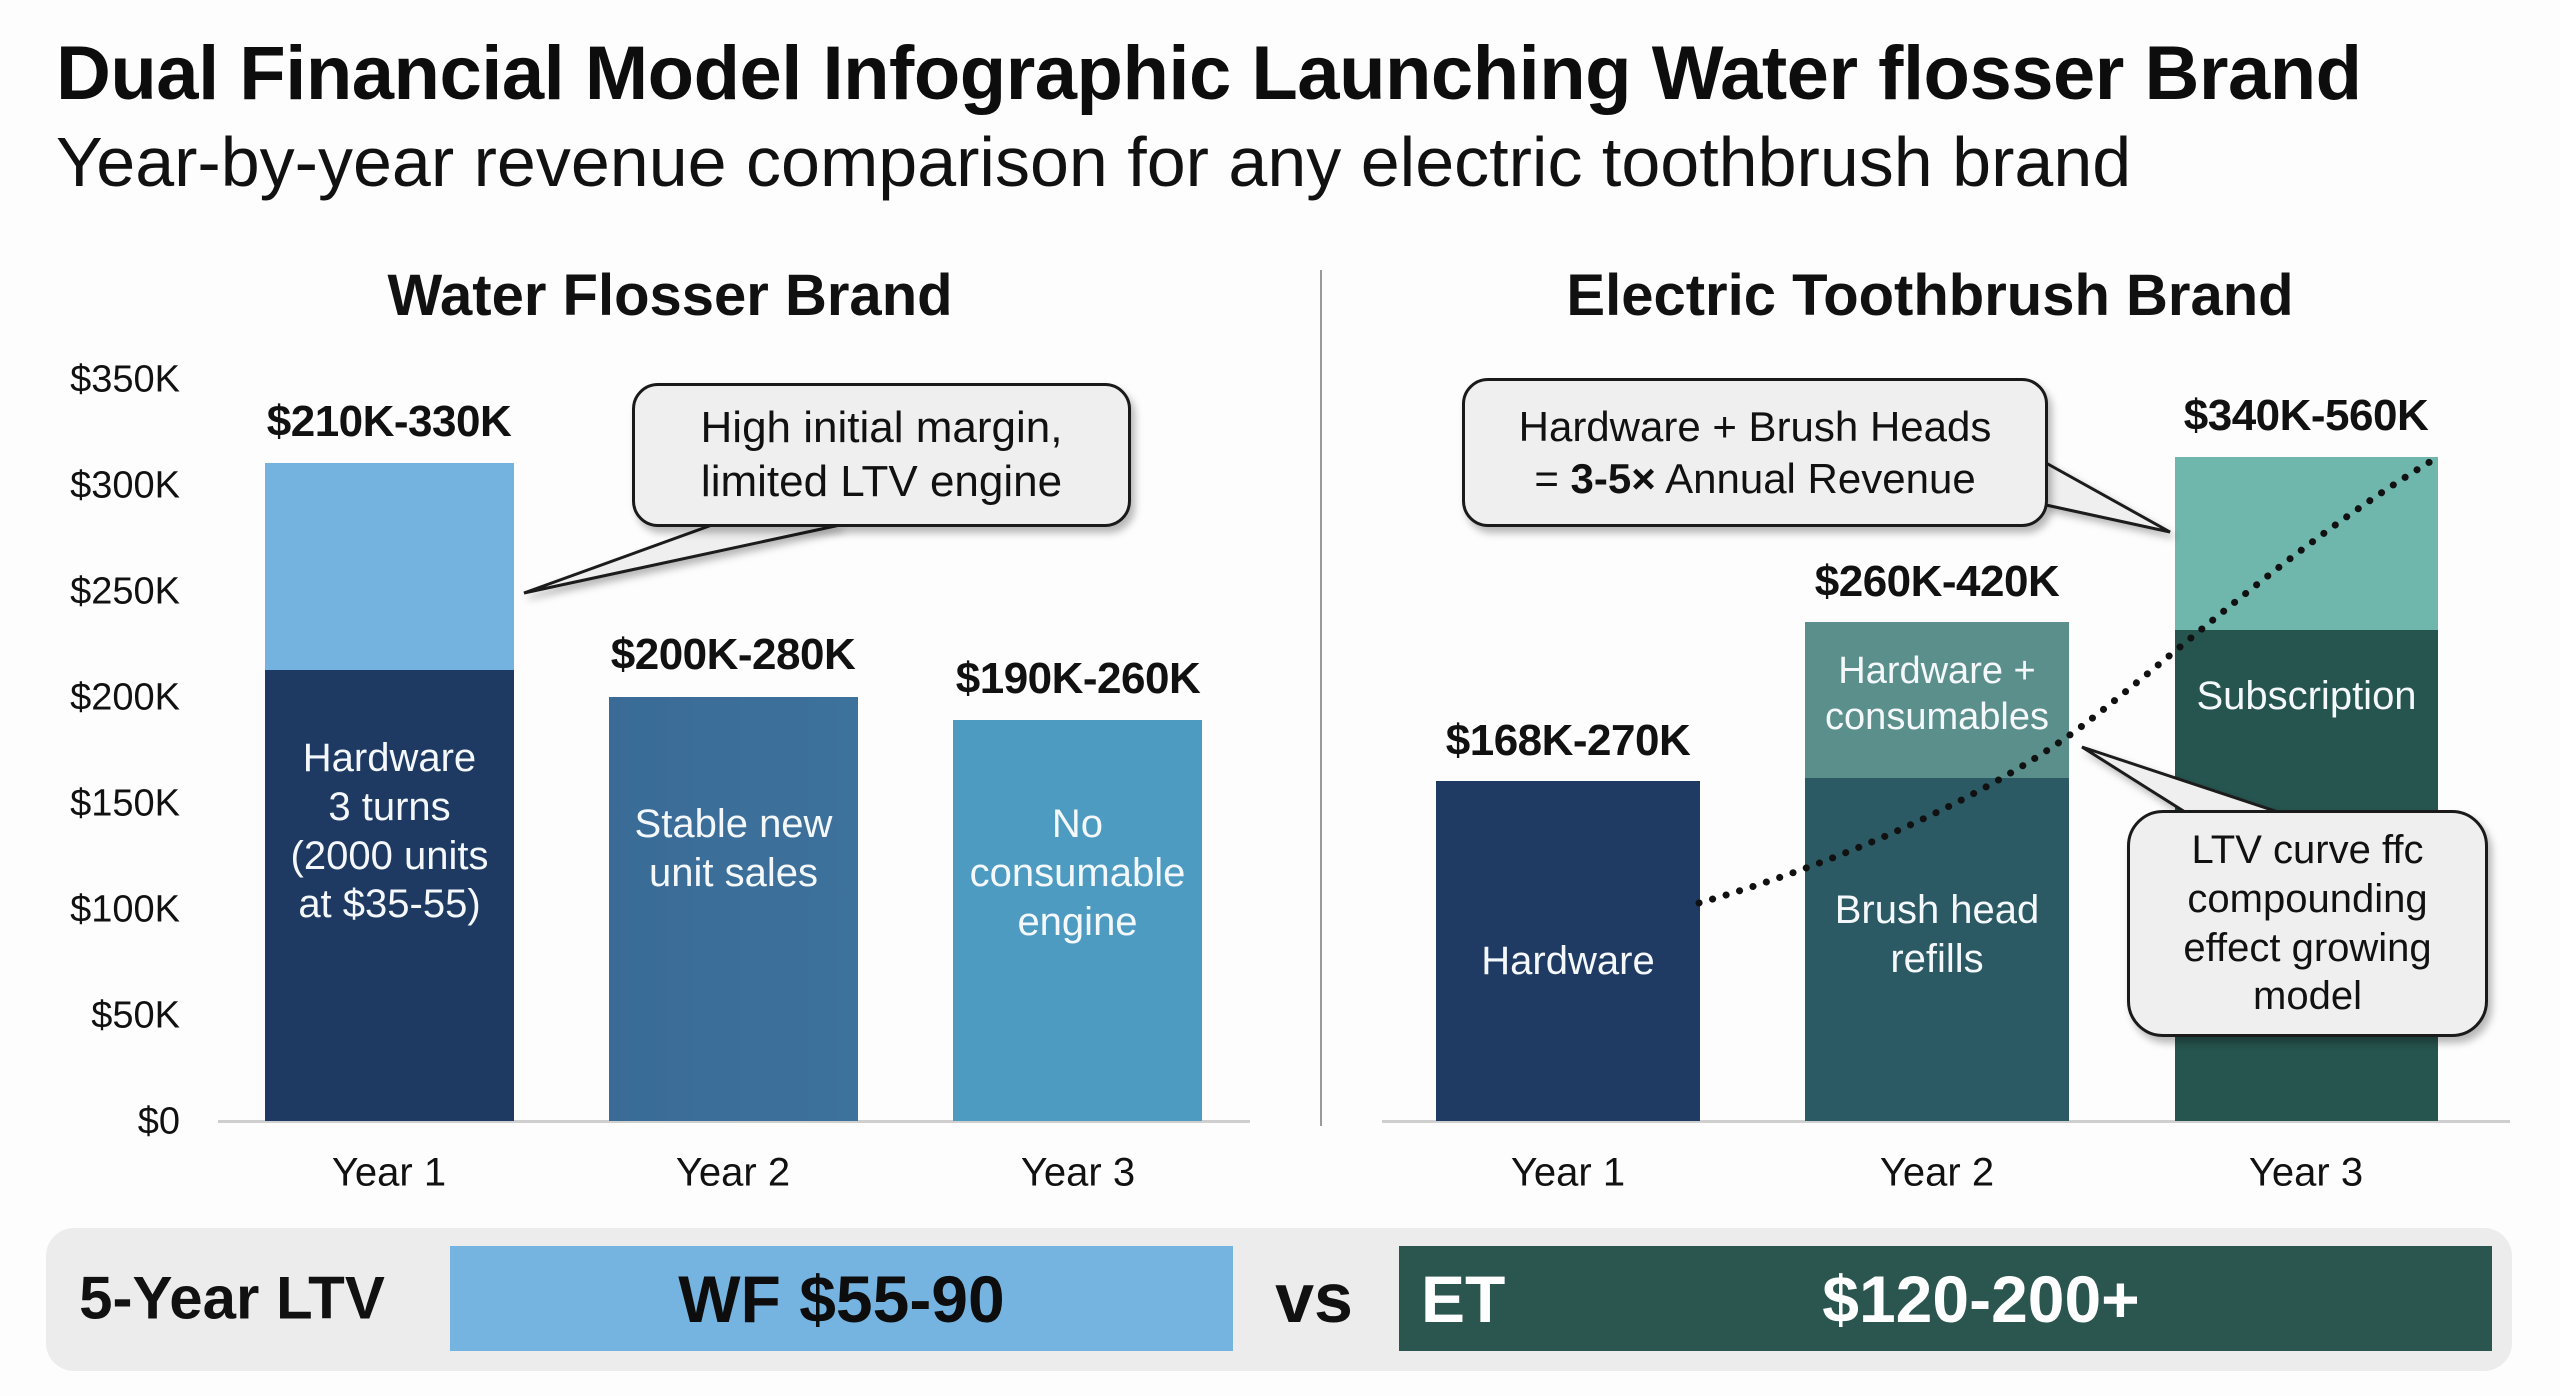 Image resolution: width=2560 pixels, height=1396 pixels. Describe the element at coordinates (2307, 947) in the screenshot. I see `callout-line: effect growing` at that location.